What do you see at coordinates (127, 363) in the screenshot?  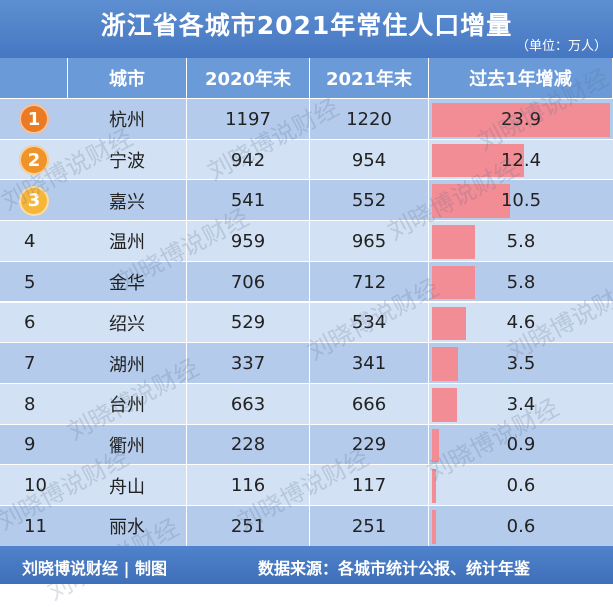 I see `city-cell: 湖州` at bounding box center [127, 363].